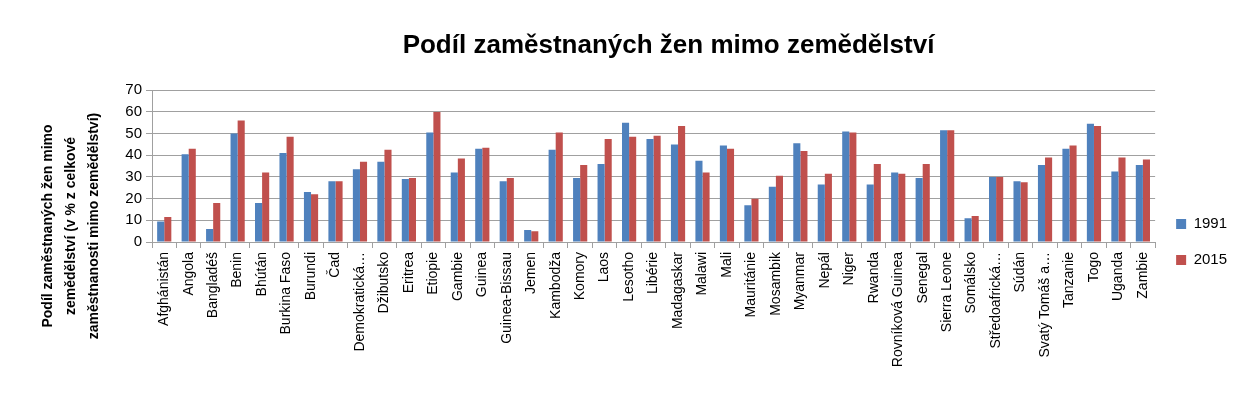 The image size is (1245, 412). What do you see at coordinates (848, 268) in the screenshot?
I see `x-tick-label: Niger` at bounding box center [848, 268].